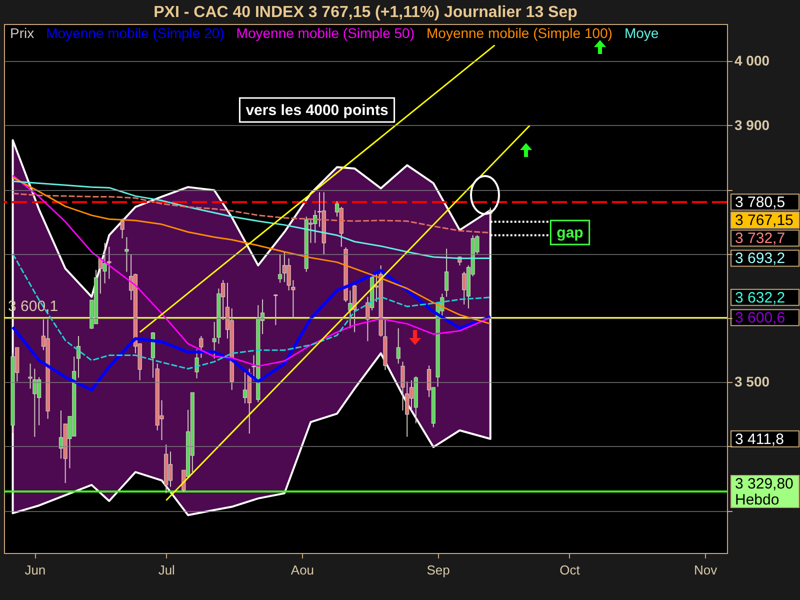  Describe the element at coordinates (135, 33) in the screenshot. I see `text: Moyenne mobile (Simple 20)` at that location.